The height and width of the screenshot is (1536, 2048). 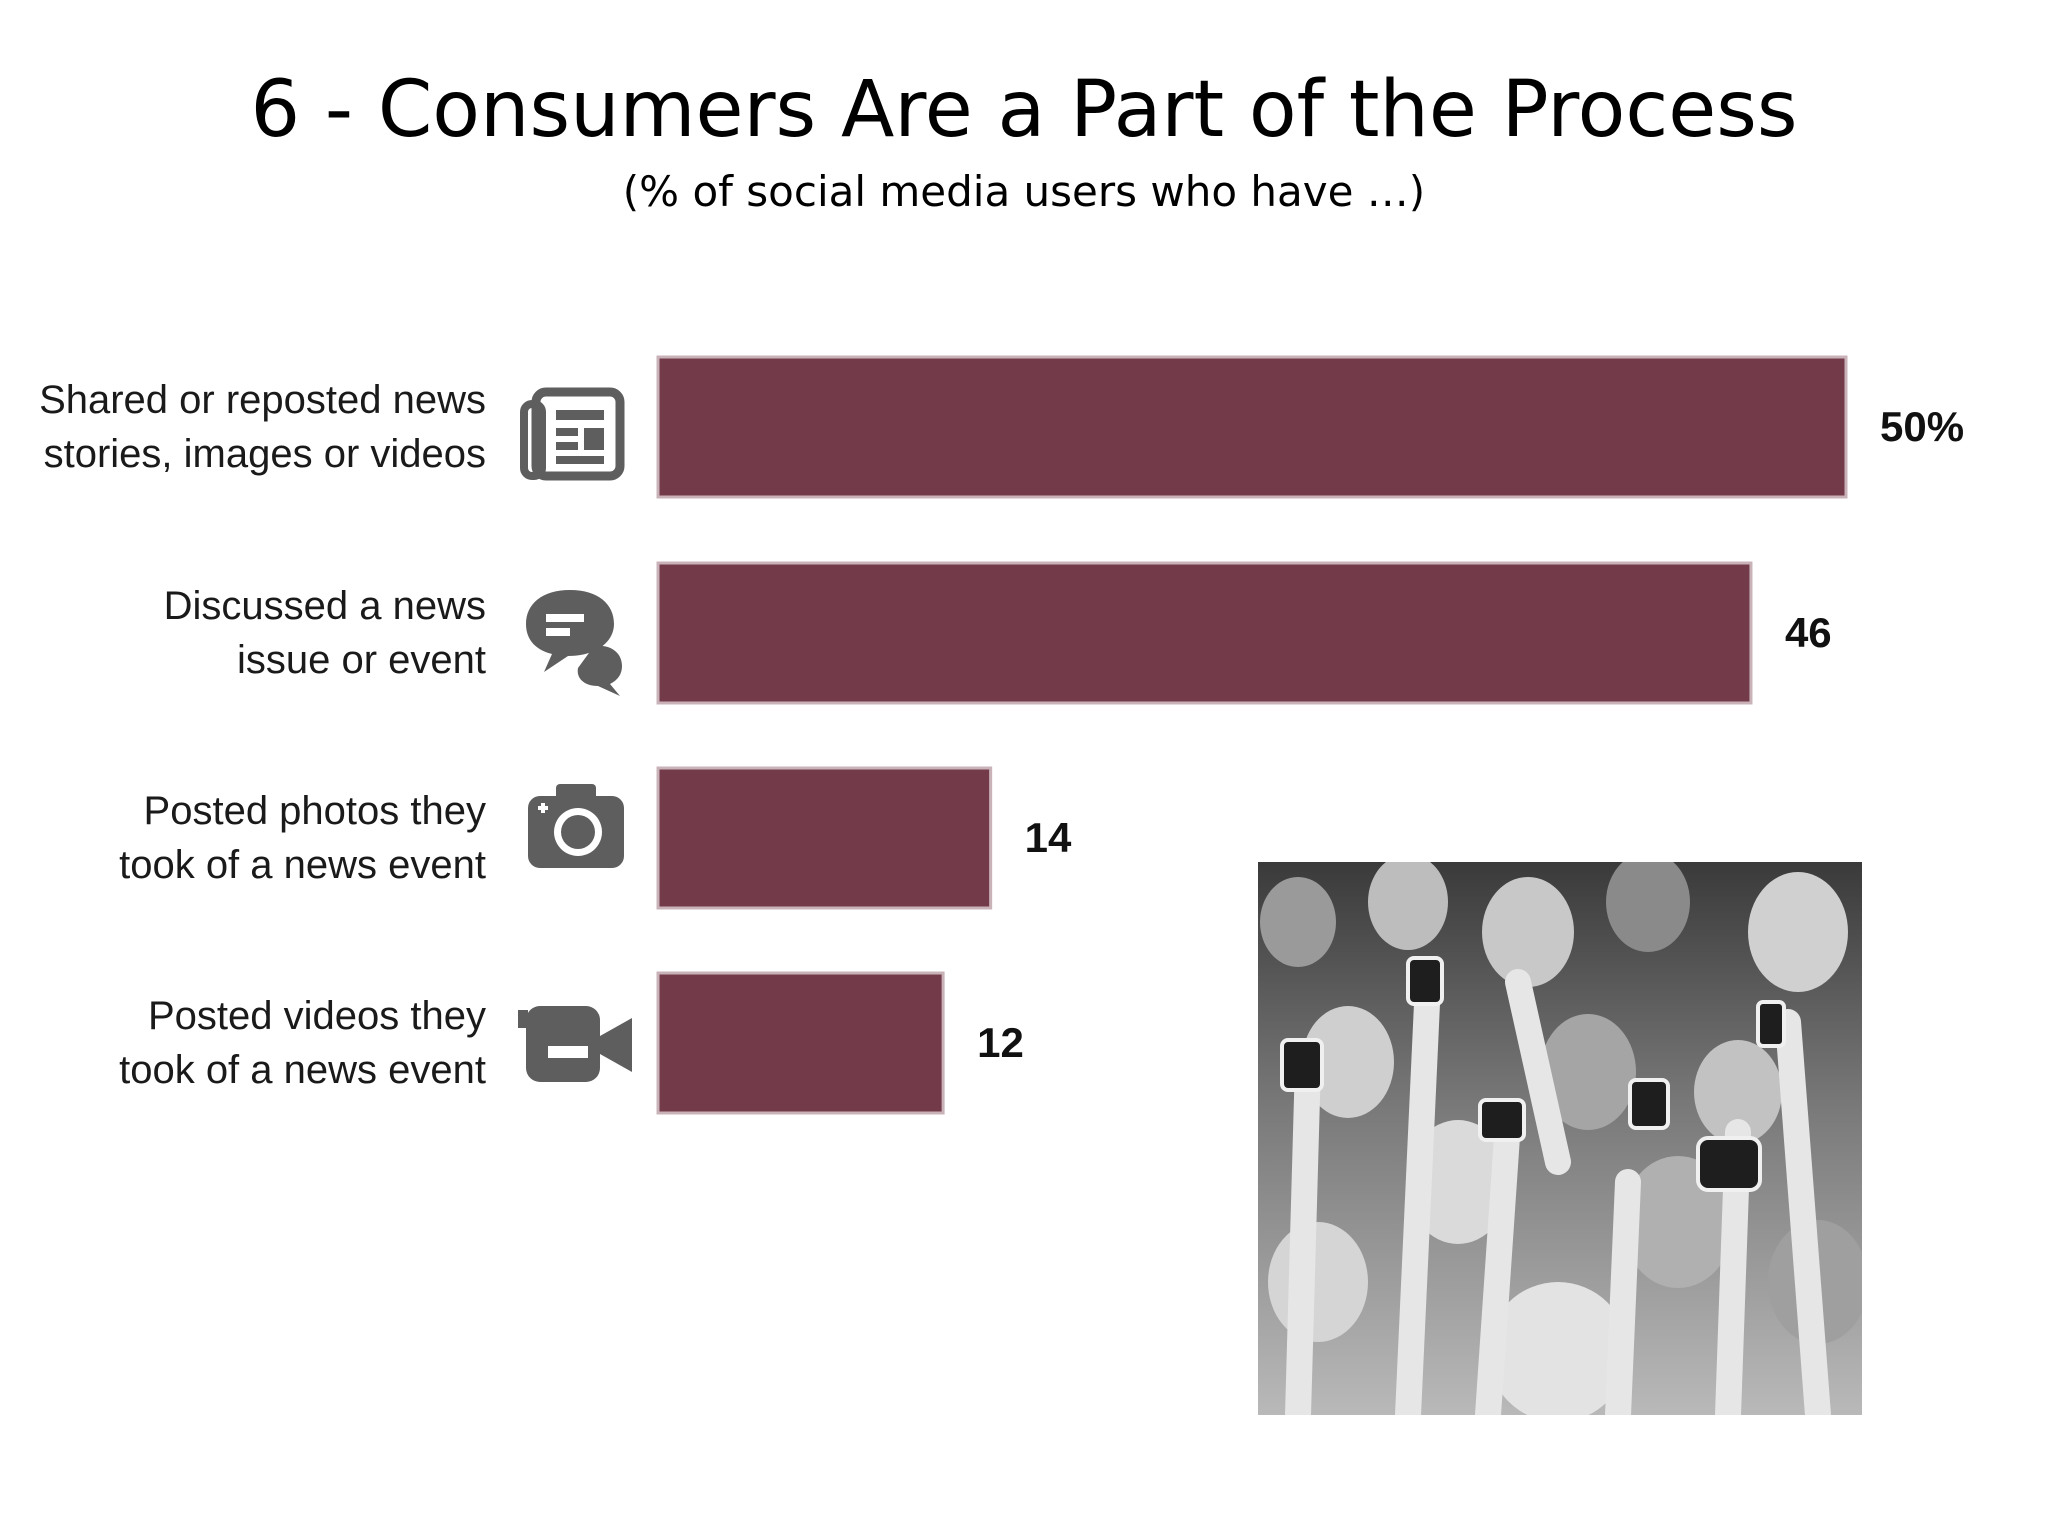 What do you see at coordinates (1024, 110) in the screenshot?
I see `page-title: 6 - Consumers Are a Part of the Process` at bounding box center [1024, 110].